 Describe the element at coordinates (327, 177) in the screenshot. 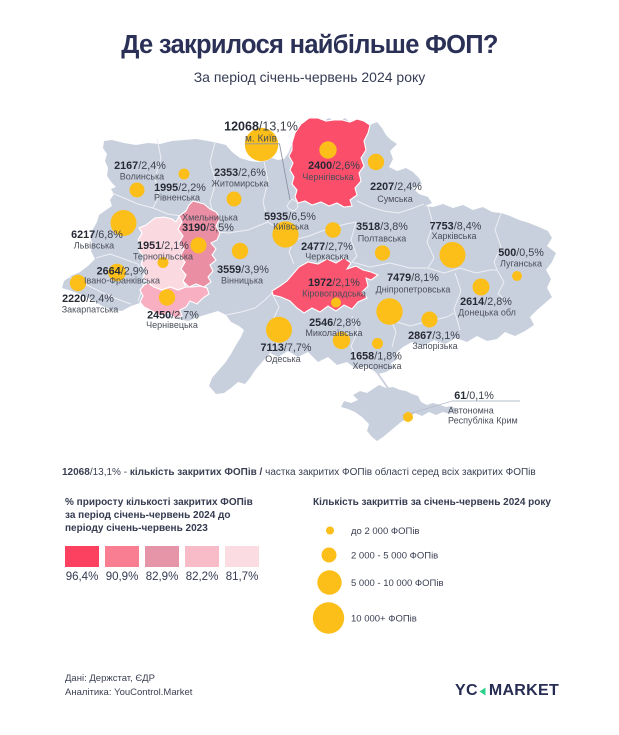

I see `svg-text: Чернігівська` at that location.